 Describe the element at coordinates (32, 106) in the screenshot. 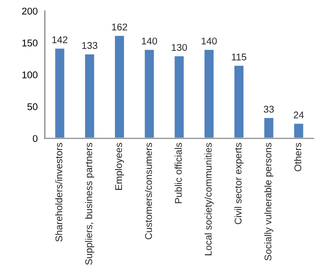

I see `y-tick-label: 50` at that location.